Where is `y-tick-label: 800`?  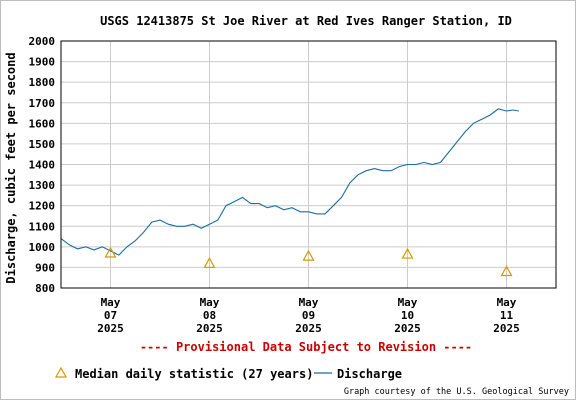
y-tick-label: 800 is located at coordinates (45, 288).